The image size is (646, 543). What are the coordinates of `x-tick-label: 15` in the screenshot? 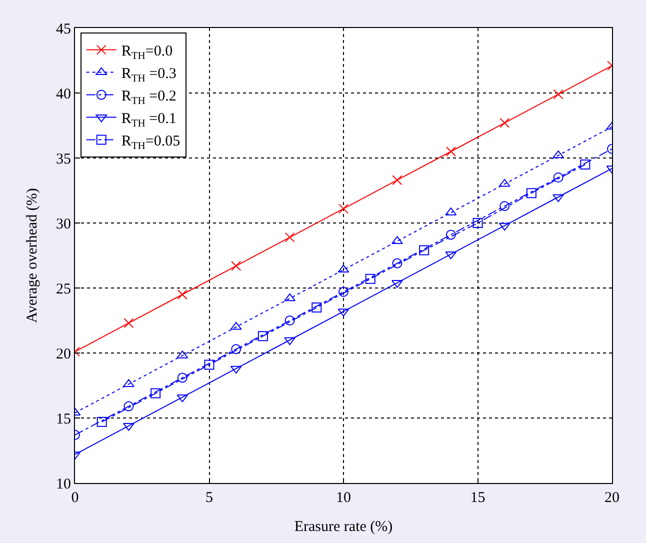 It's located at (478, 498).